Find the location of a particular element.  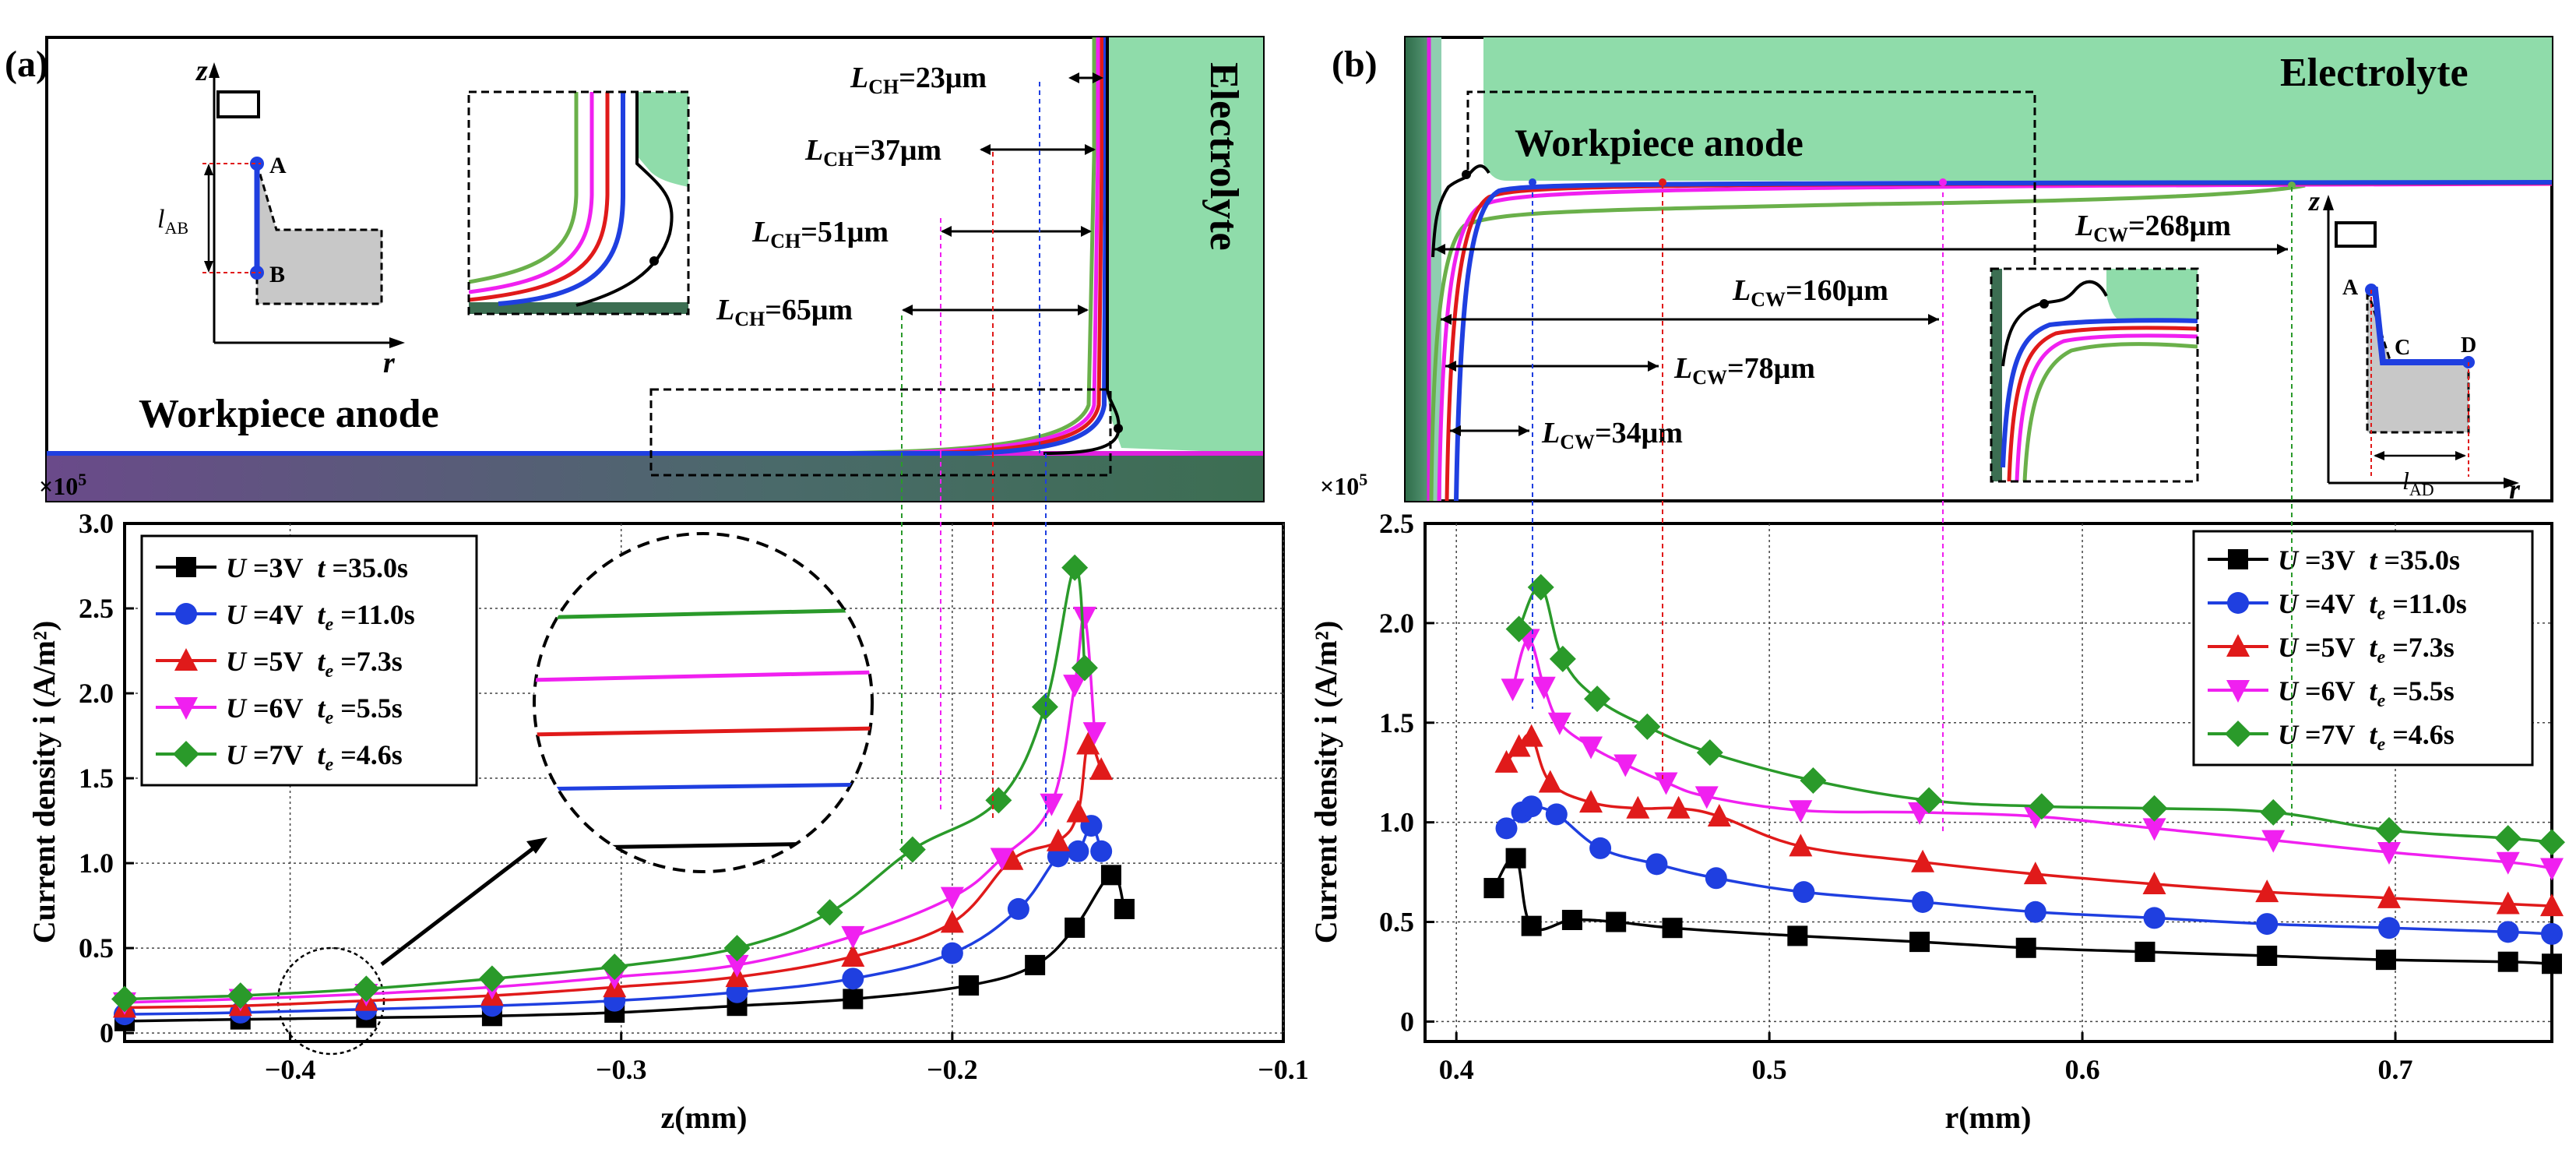

schema-b-r-label: r is located at coordinates (2515, 489).